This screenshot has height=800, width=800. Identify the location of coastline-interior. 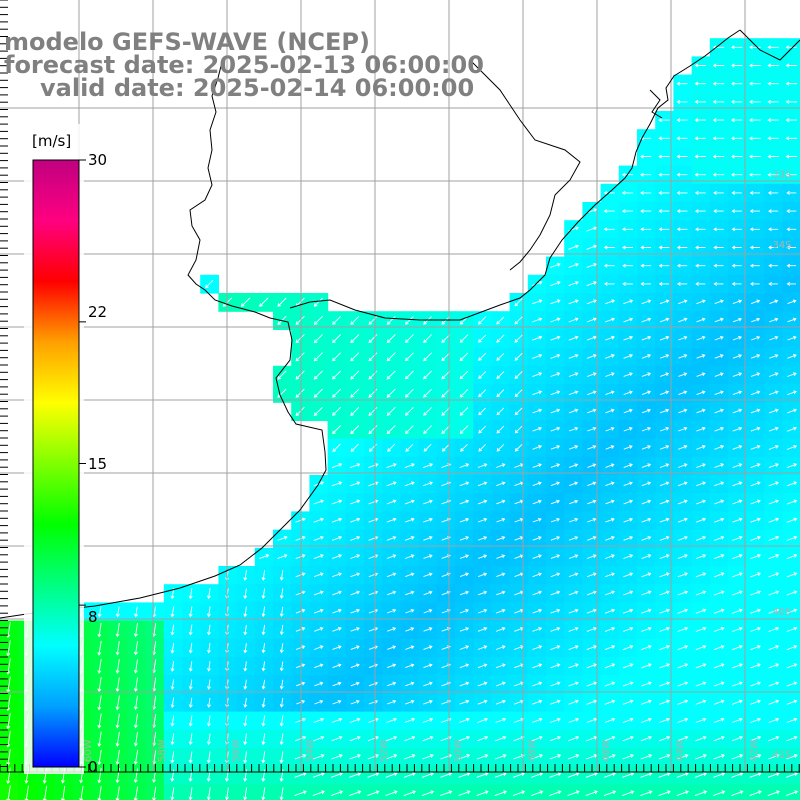
(525, 165).